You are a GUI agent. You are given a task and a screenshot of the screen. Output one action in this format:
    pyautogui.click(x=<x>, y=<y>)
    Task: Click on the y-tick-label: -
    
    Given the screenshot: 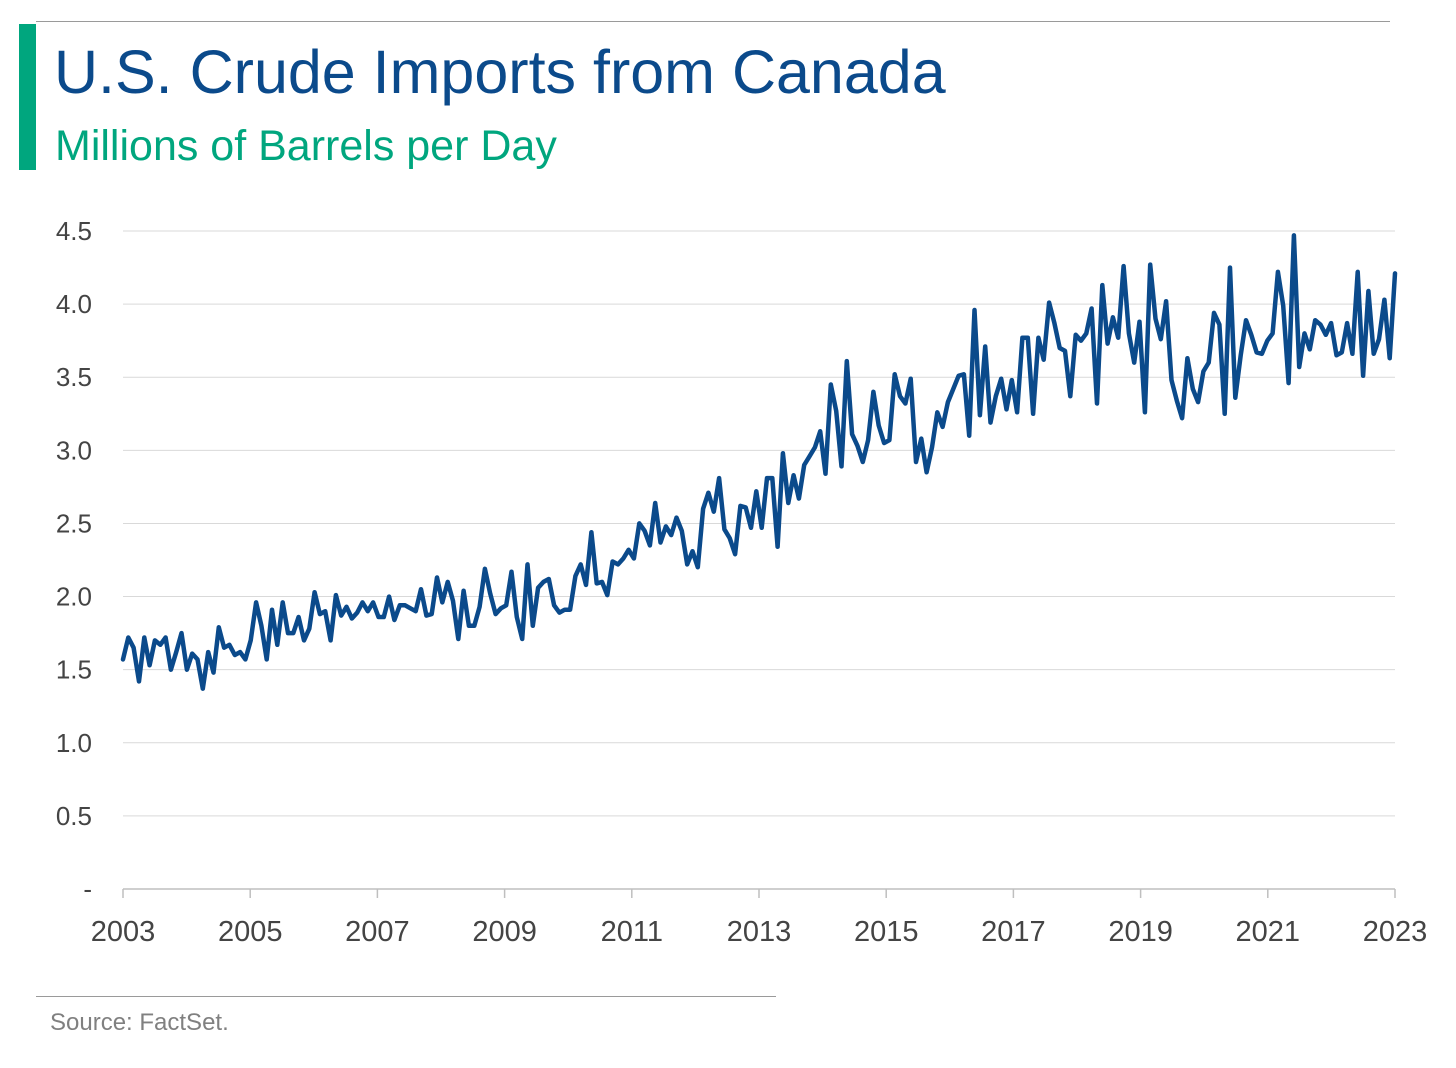 What is the action you would take?
    pyautogui.click(x=87, y=889)
    